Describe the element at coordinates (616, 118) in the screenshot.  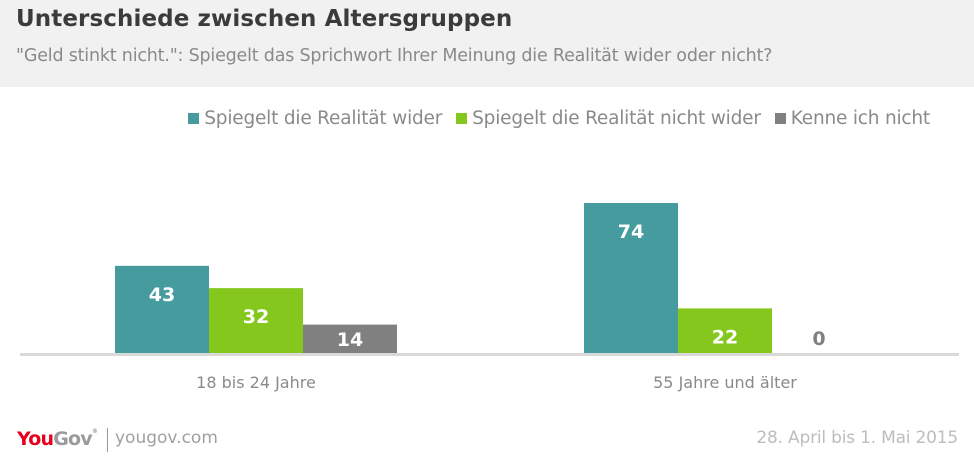
I see `legend-label-nicht-wider: Spiegelt die Realität nicht wider` at that location.